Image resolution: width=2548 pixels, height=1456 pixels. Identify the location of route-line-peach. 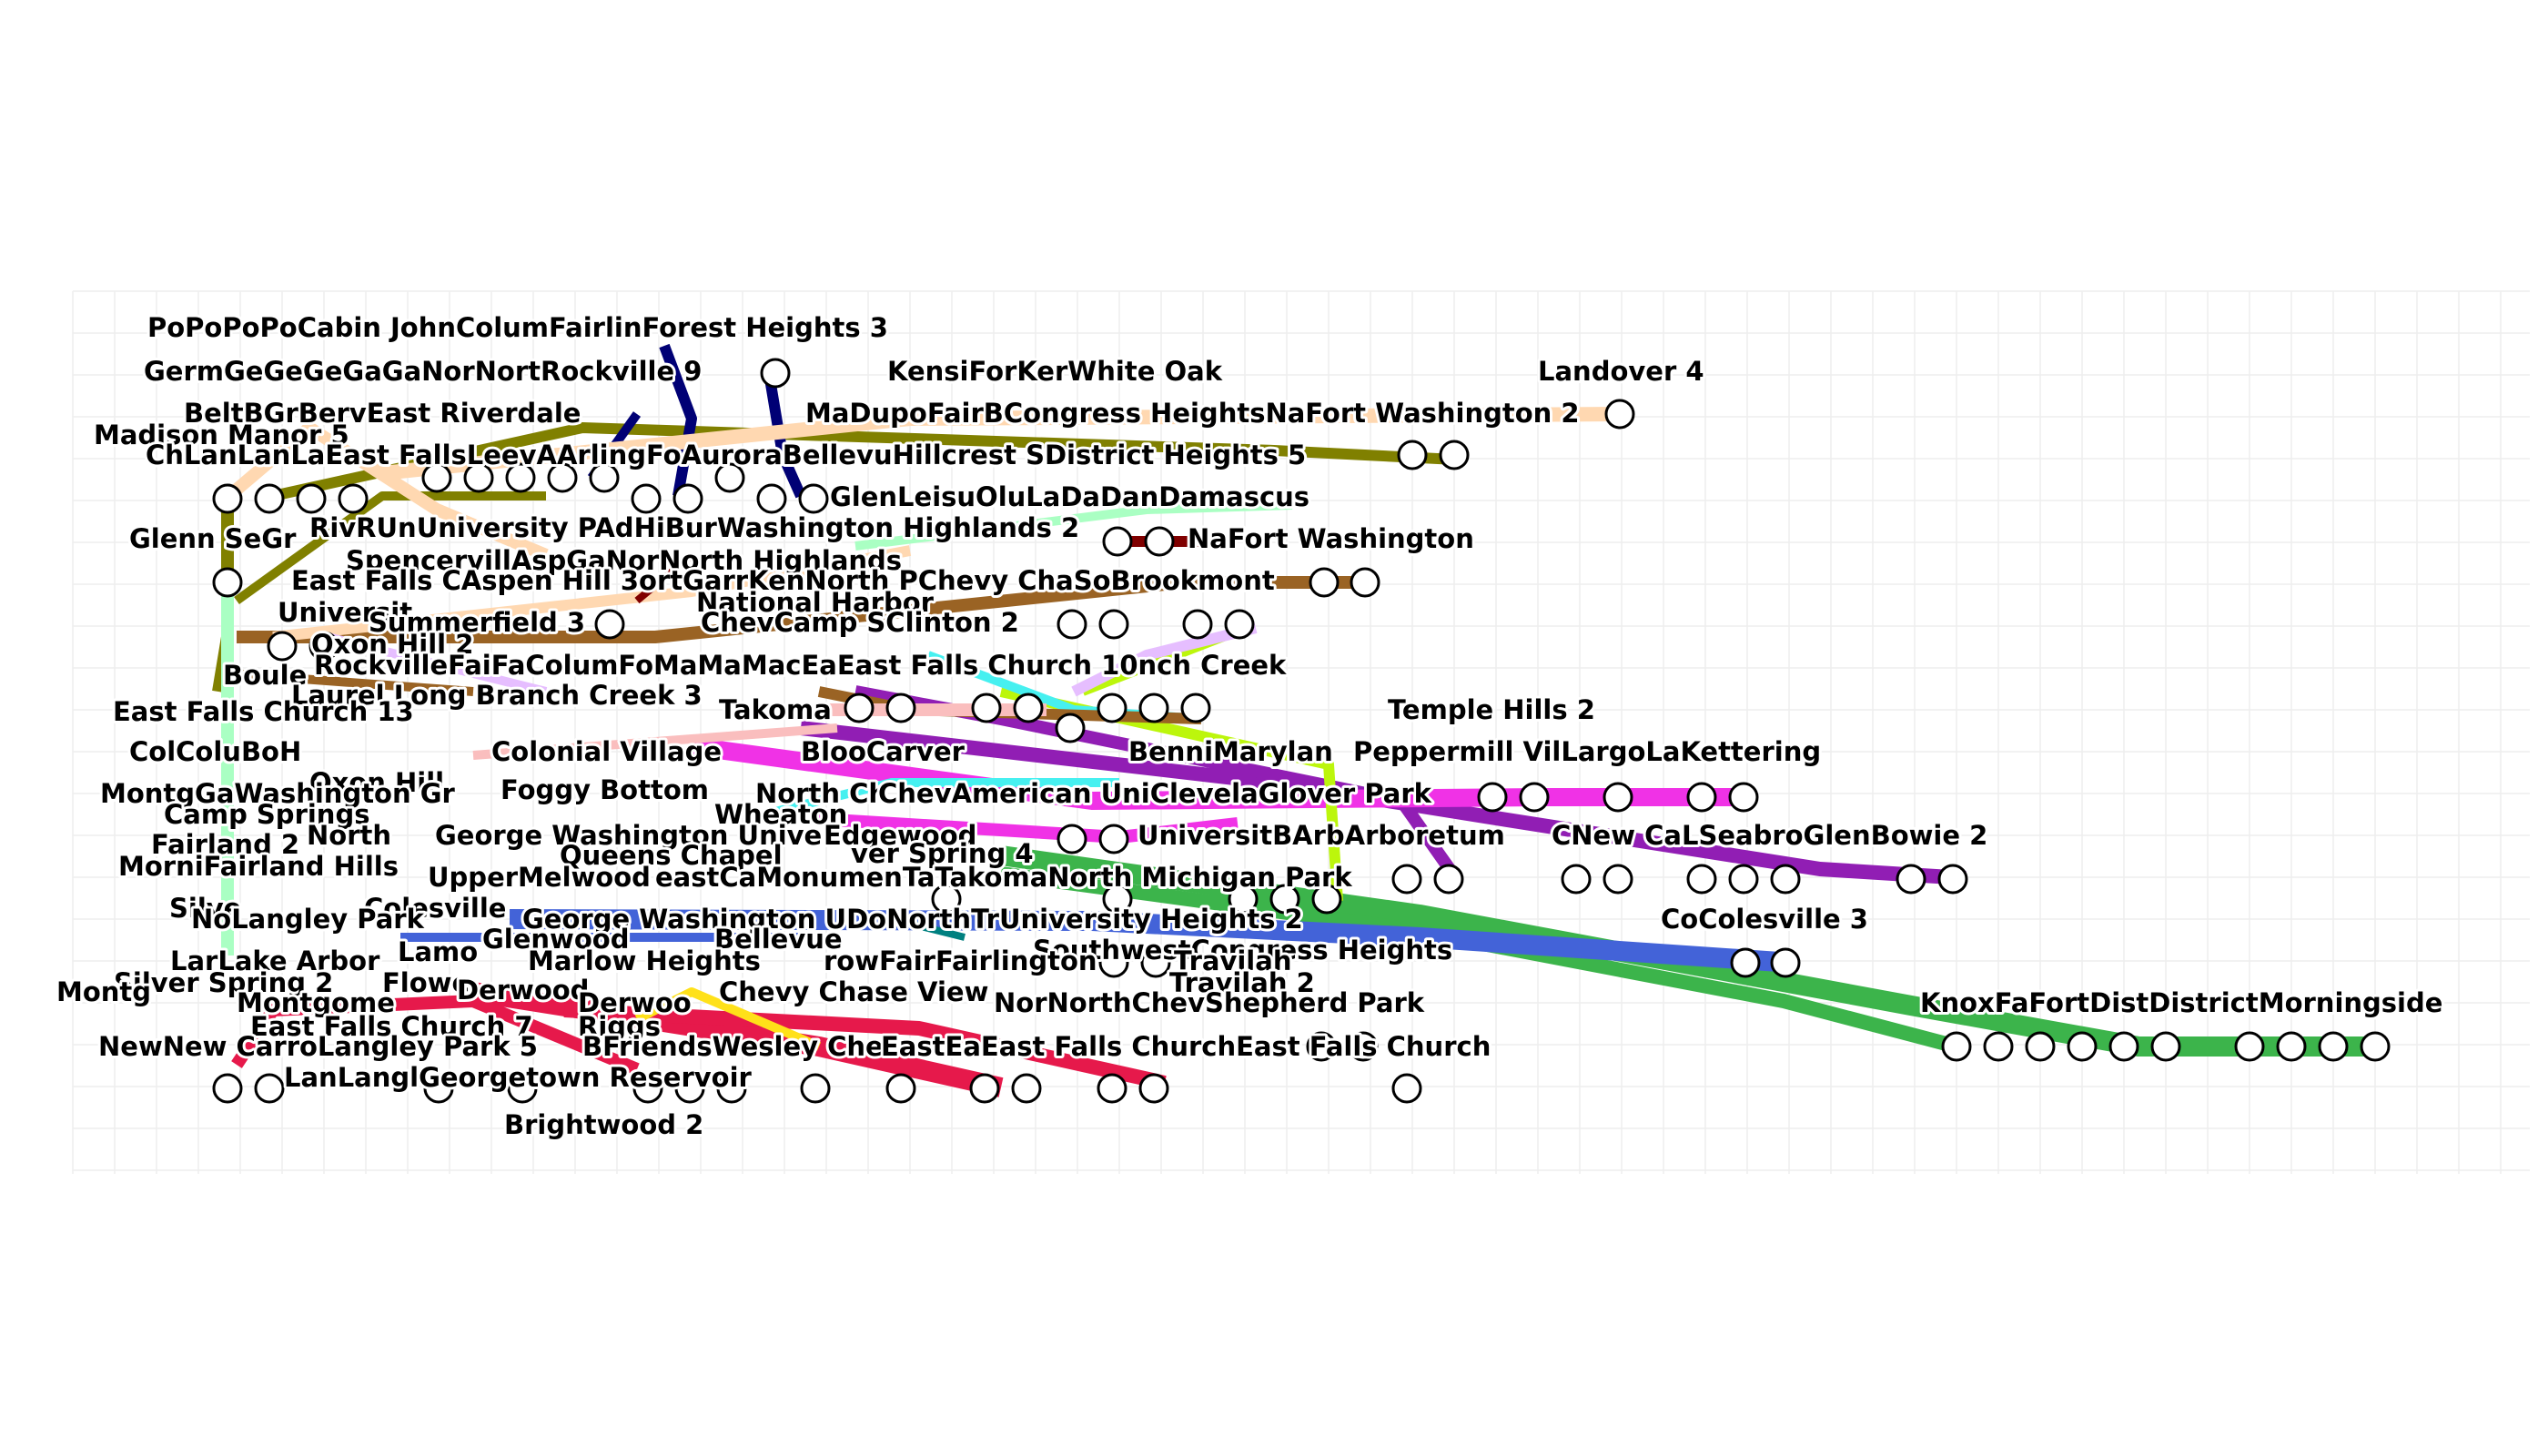
(382, 491).